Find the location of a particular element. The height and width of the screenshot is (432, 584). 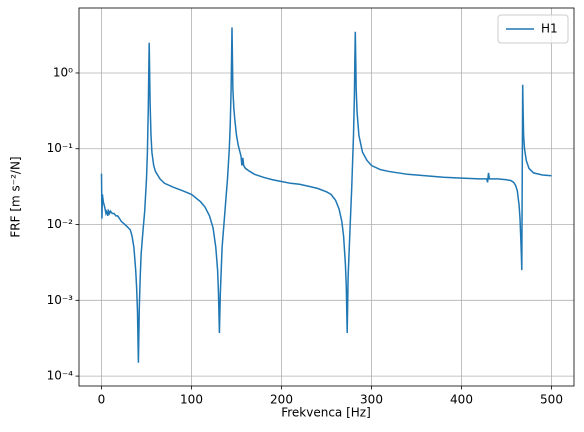

x-tick-label: 100 is located at coordinates (191, 400).